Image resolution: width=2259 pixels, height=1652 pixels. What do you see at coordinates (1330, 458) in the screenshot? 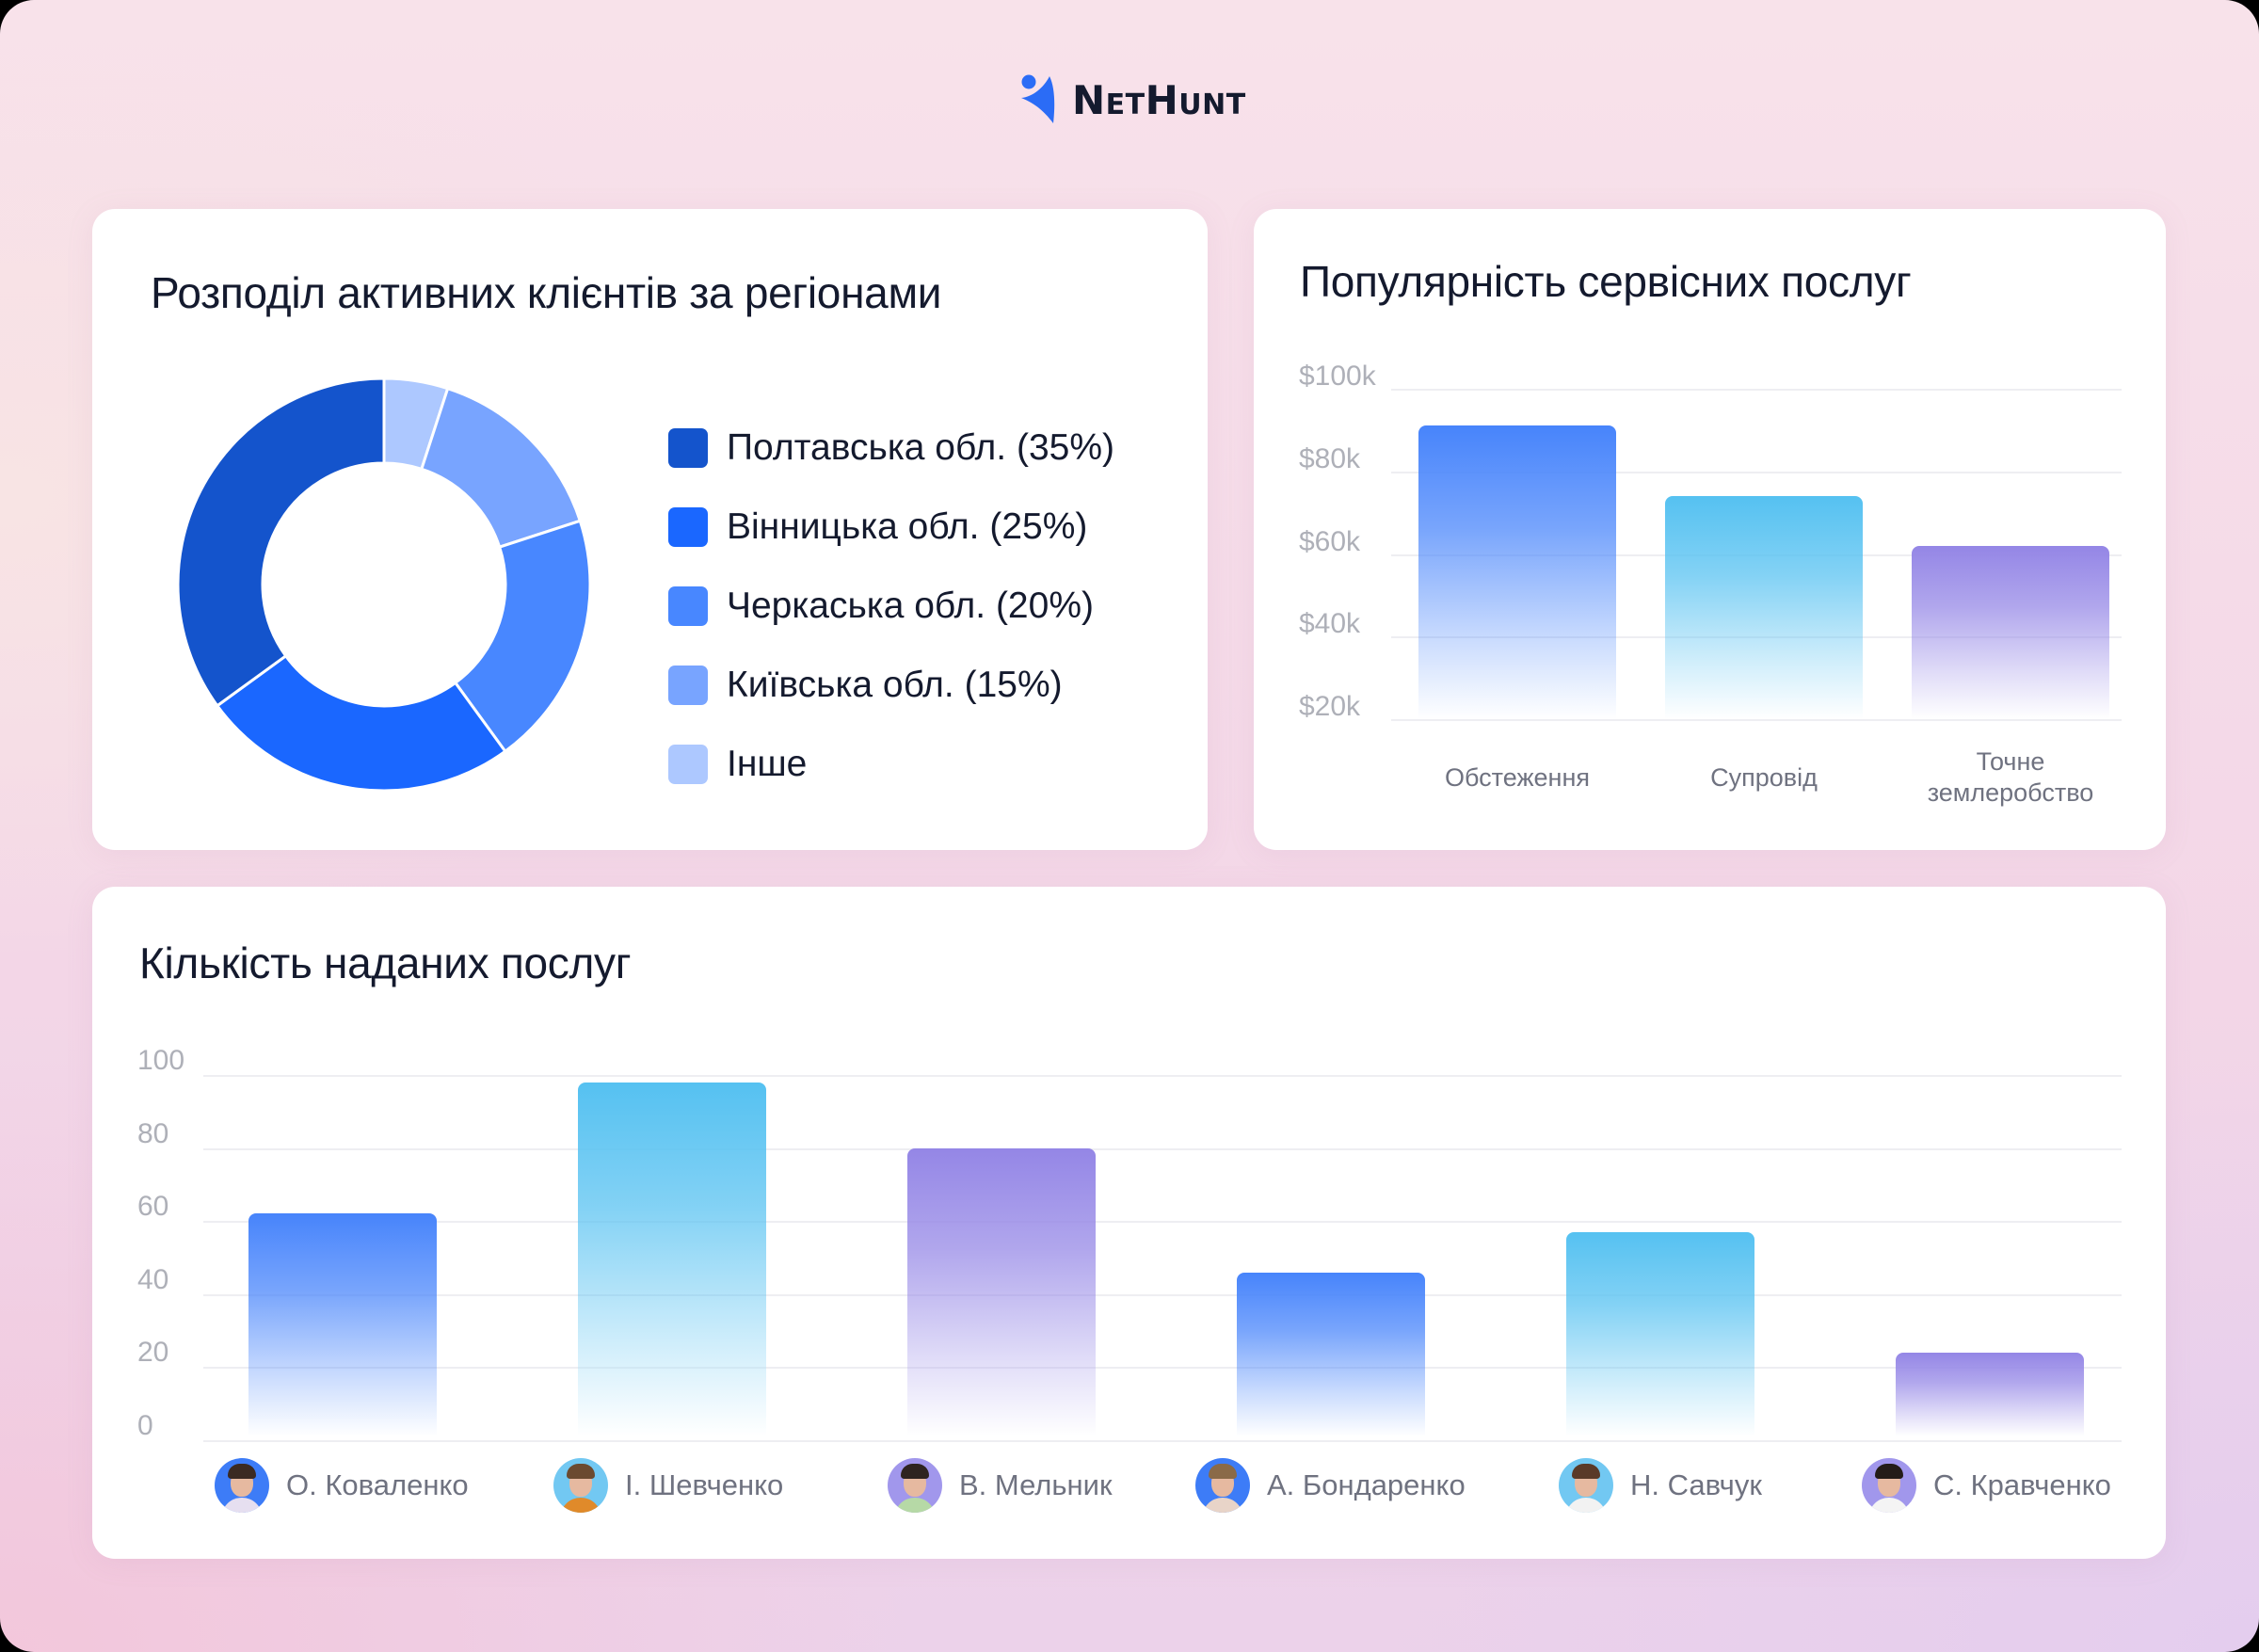
I see `y-axis-tick-label: $80k` at bounding box center [1330, 458].